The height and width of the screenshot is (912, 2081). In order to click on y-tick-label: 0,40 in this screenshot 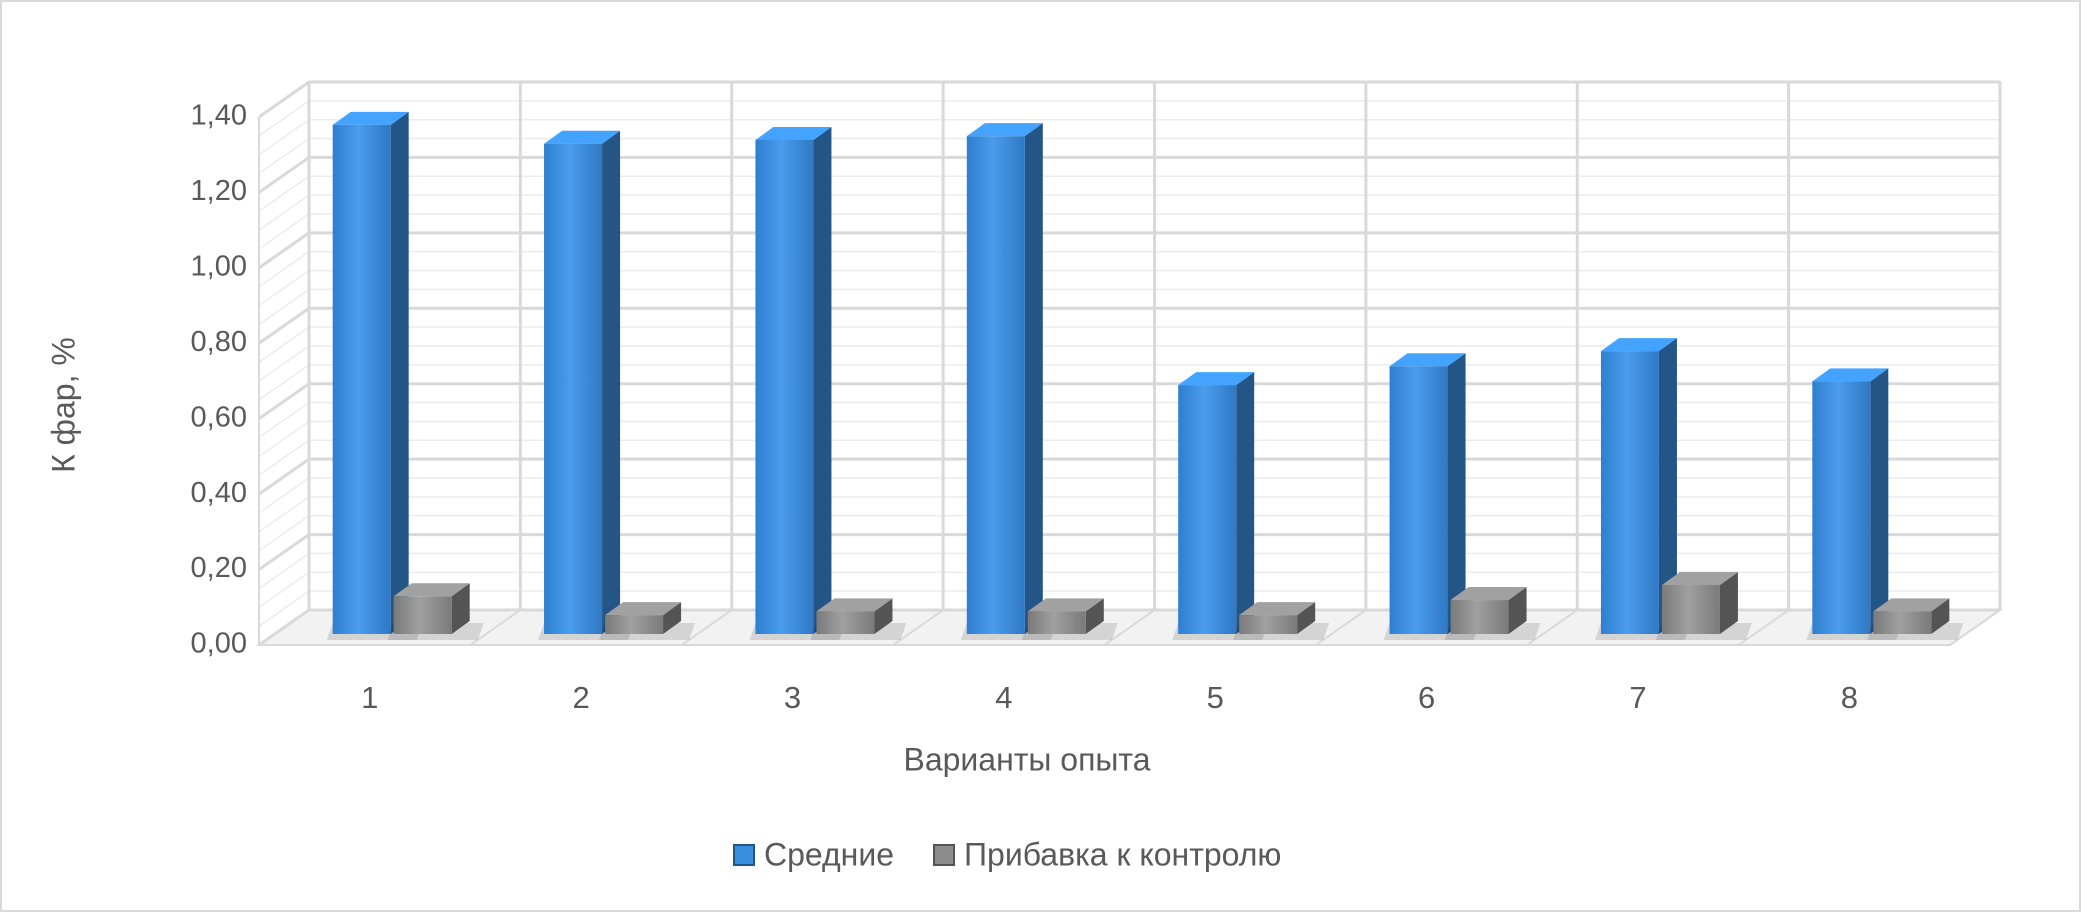, I will do `click(219, 493)`.